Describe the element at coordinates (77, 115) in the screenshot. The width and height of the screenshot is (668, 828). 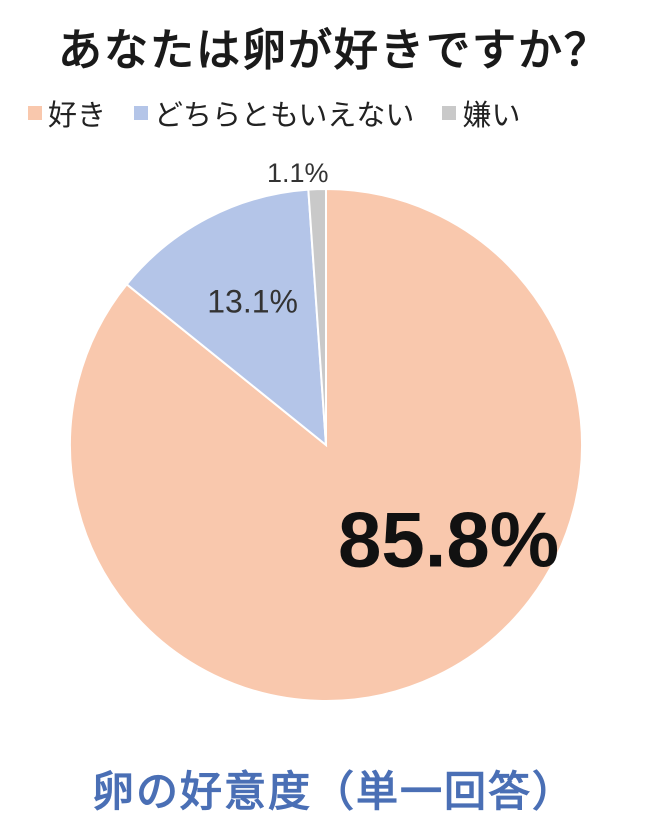
I see `legend-label-like: 好き` at that location.